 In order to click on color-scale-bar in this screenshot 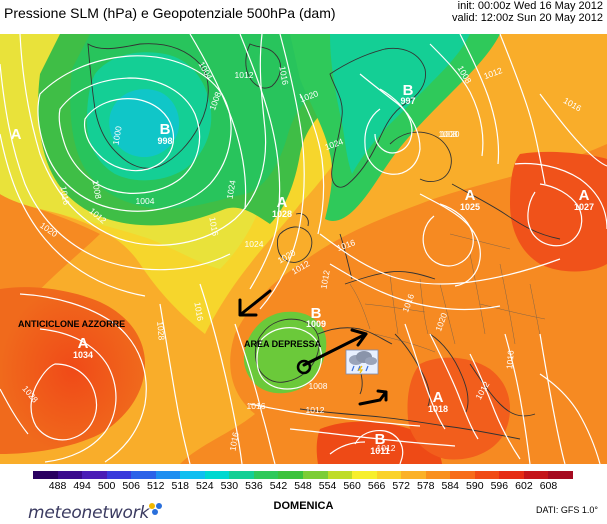, I will do `click(303, 475)`.